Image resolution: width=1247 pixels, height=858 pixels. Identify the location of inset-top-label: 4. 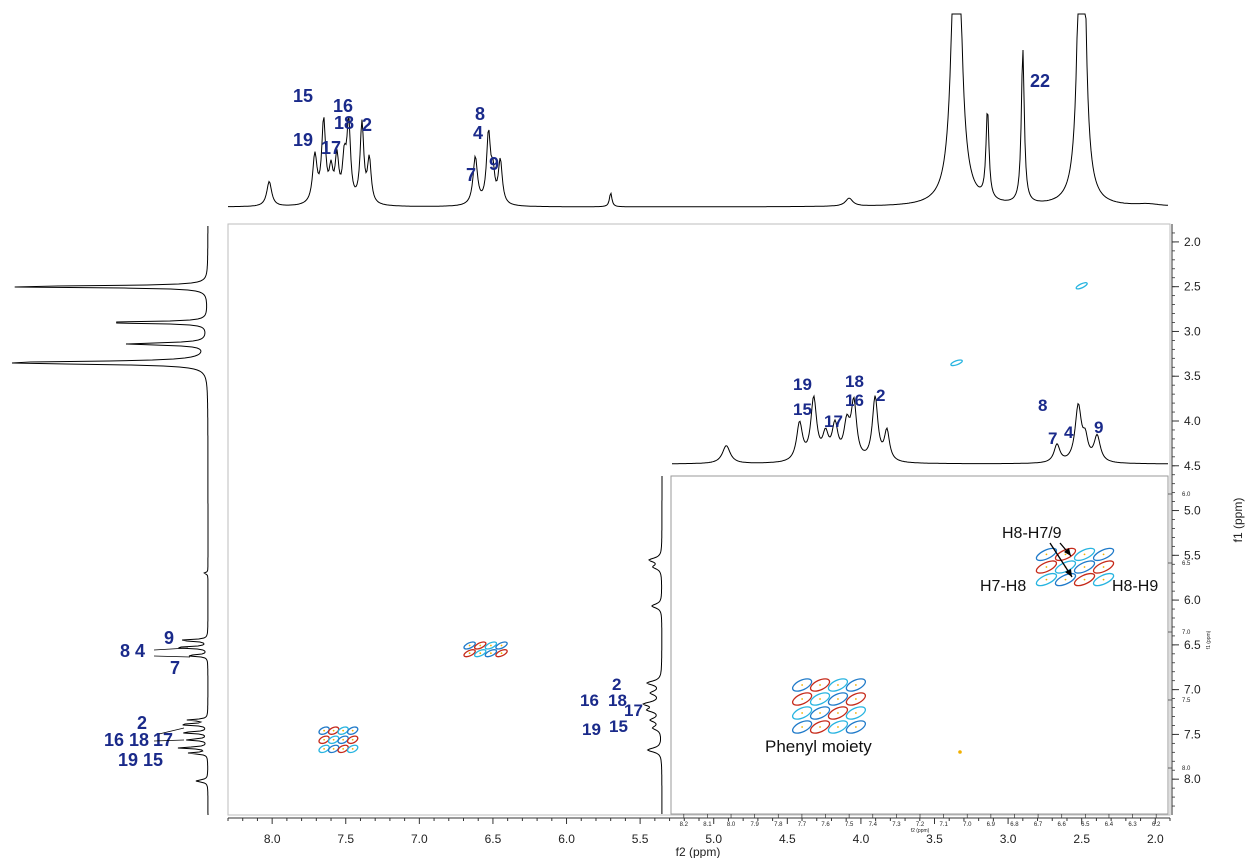
(1069, 432).